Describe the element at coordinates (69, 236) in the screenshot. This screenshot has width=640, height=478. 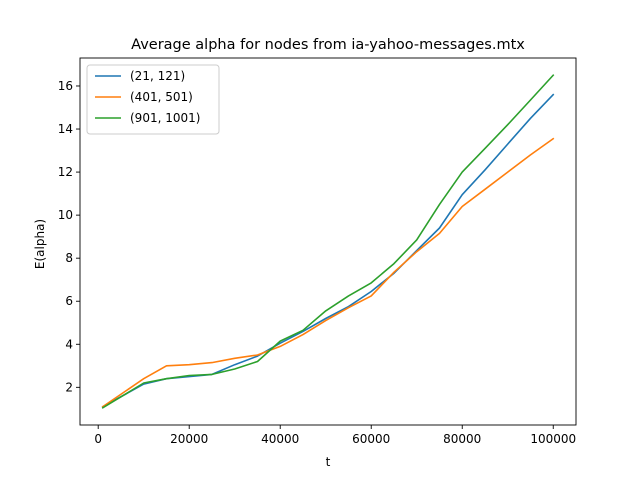
I see `y-axis: 2 4 6 8 10 12 14 16` at that location.